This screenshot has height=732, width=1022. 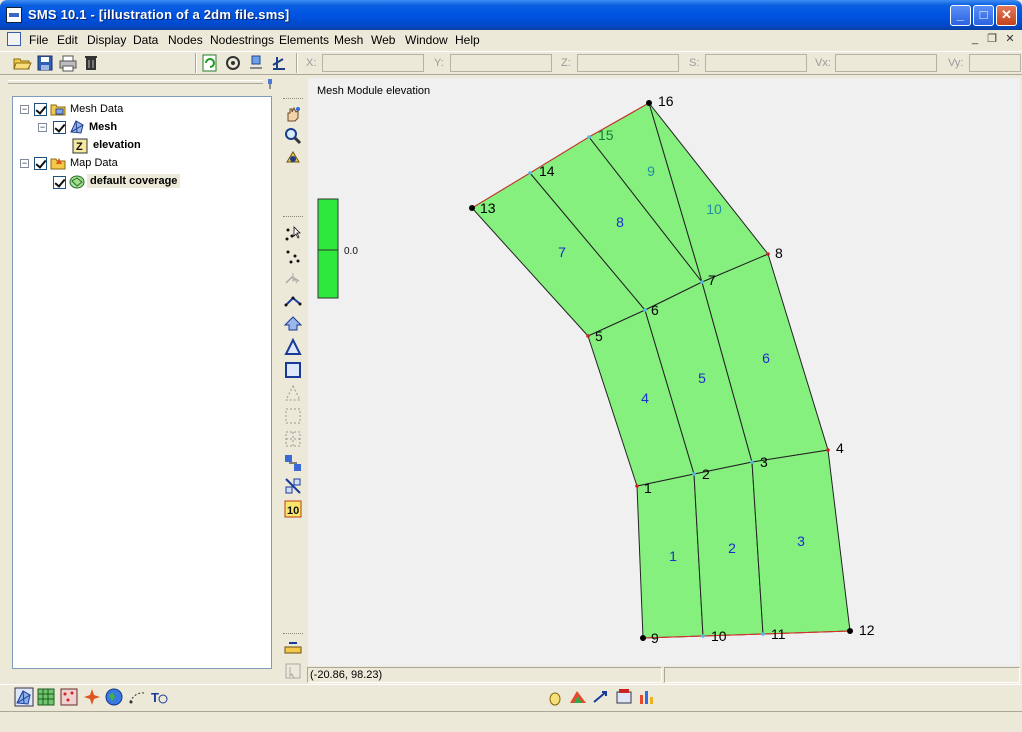 What do you see at coordinates (628, 63) in the screenshot?
I see `z-coord-field` at bounding box center [628, 63].